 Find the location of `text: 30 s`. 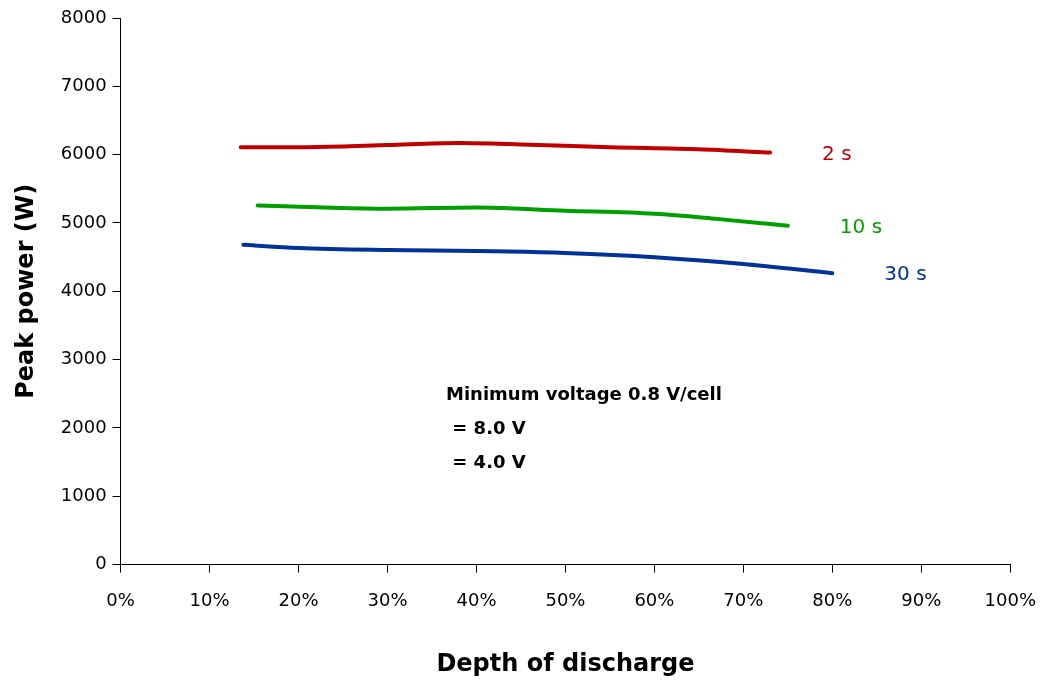

text: 30 s is located at coordinates (905, 273).